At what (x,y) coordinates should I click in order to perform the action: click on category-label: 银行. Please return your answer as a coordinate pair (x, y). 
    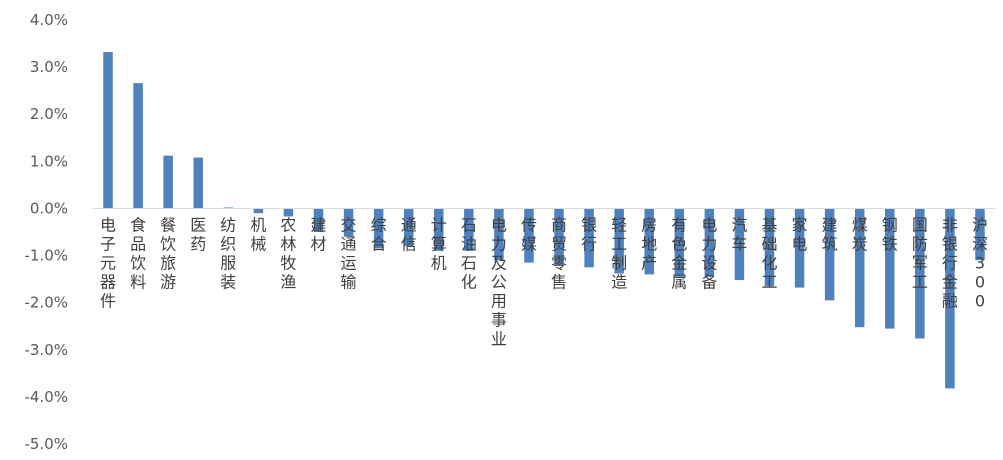
    Looking at the image, I should click on (589, 234).